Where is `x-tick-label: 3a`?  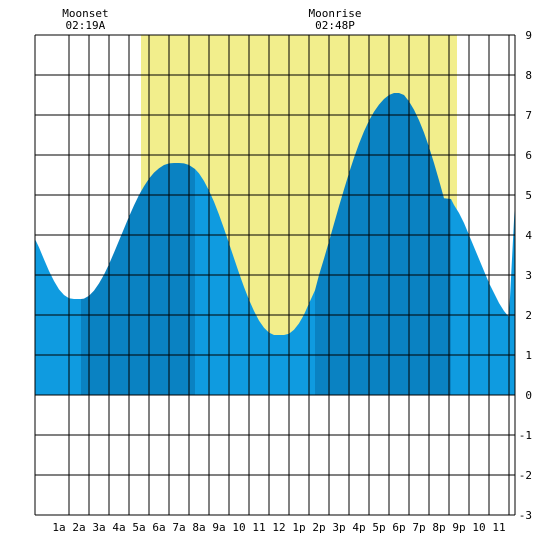 x-tick-label: 3a is located at coordinates (98, 527).